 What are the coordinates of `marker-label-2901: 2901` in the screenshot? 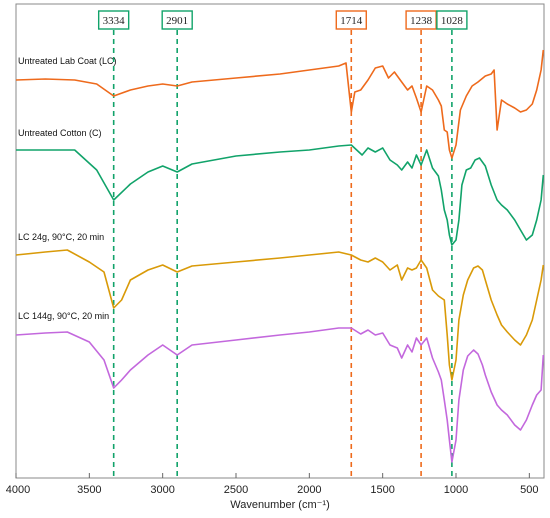 It's located at (177, 21).